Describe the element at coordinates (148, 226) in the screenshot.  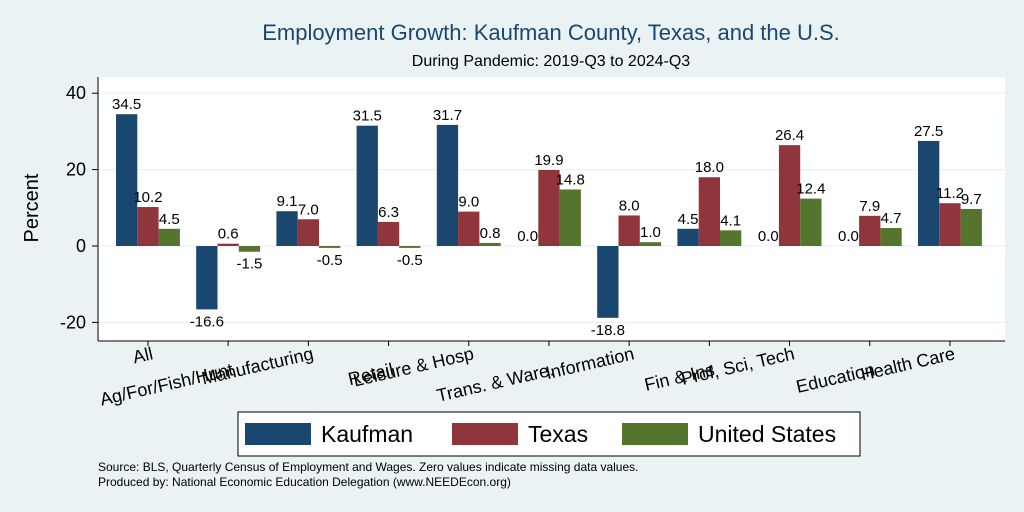
I see `bar-texas-all` at that location.